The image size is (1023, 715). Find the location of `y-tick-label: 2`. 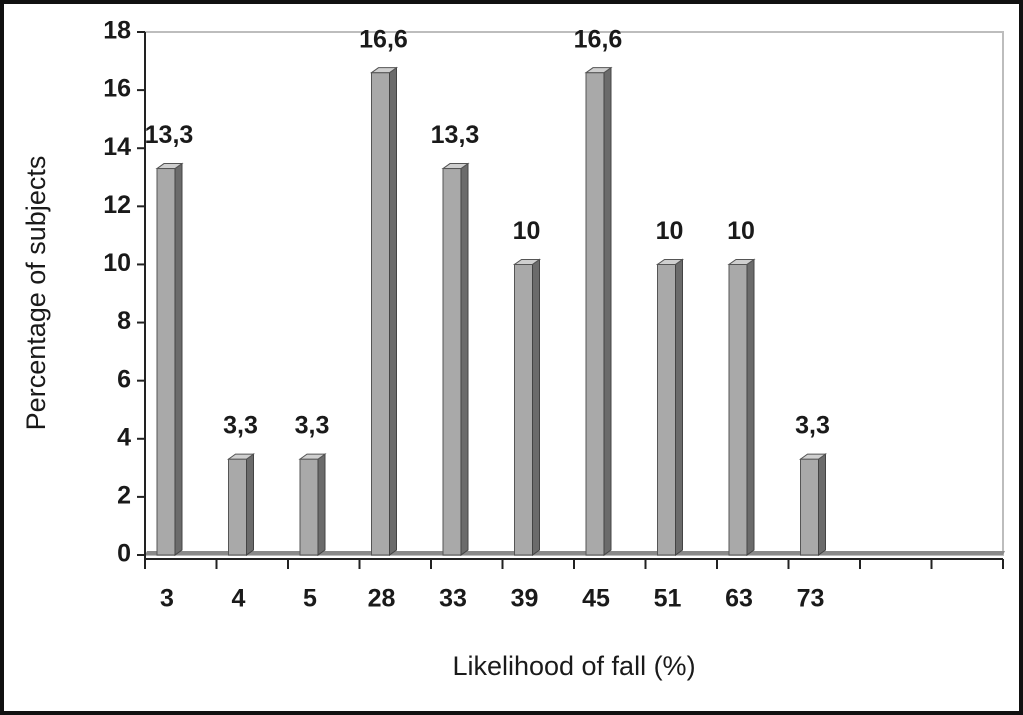

y-tick-label: 2 is located at coordinates (124, 495).